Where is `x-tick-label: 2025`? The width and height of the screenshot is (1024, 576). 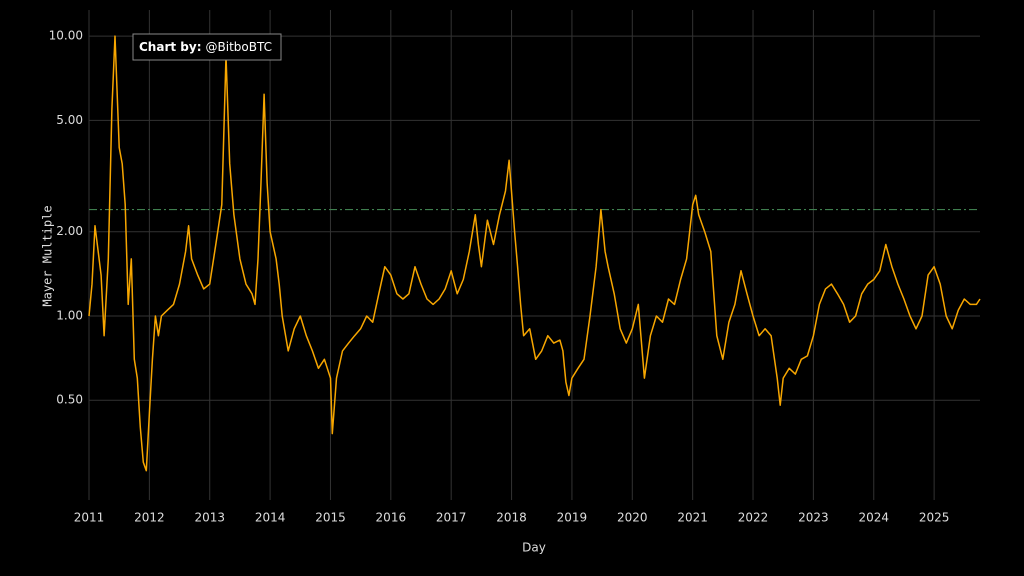
x-tick-label: 2025 is located at coordinates (934, 518).